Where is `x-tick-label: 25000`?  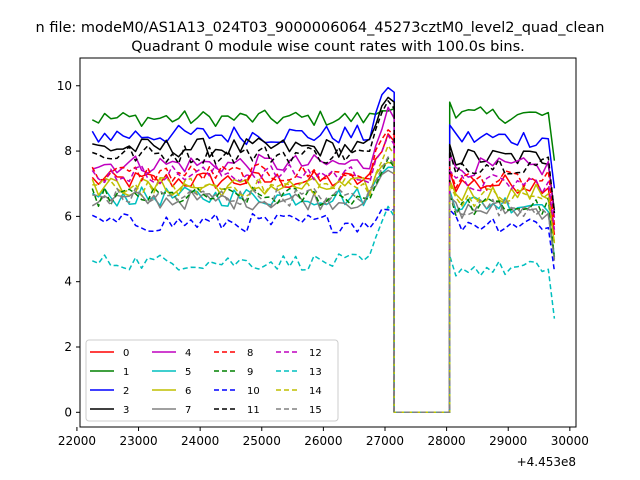 x-tick-label: 25000 is located at coordinates (262, 441).